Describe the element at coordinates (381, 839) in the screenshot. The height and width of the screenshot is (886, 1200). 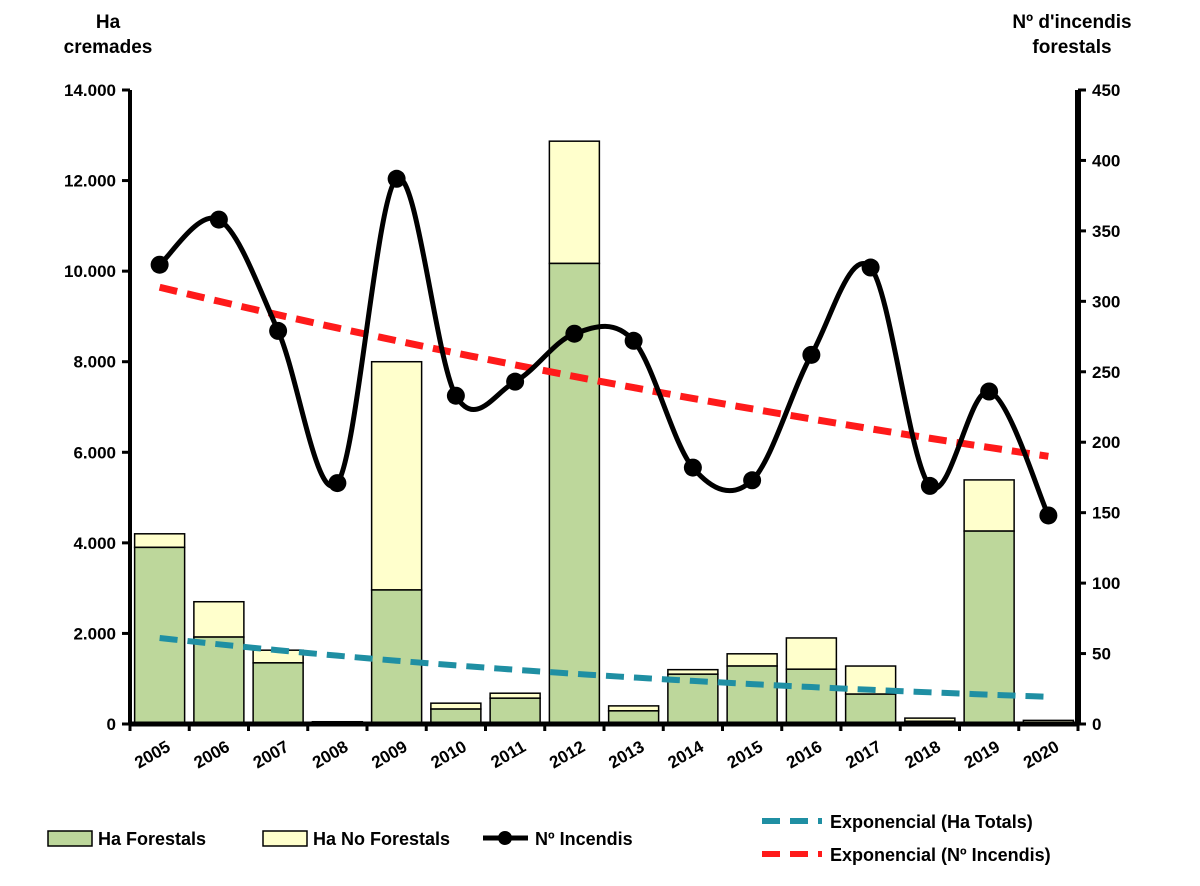
I see `legend-label-no-forestals: Ha No Forestals` at that location.